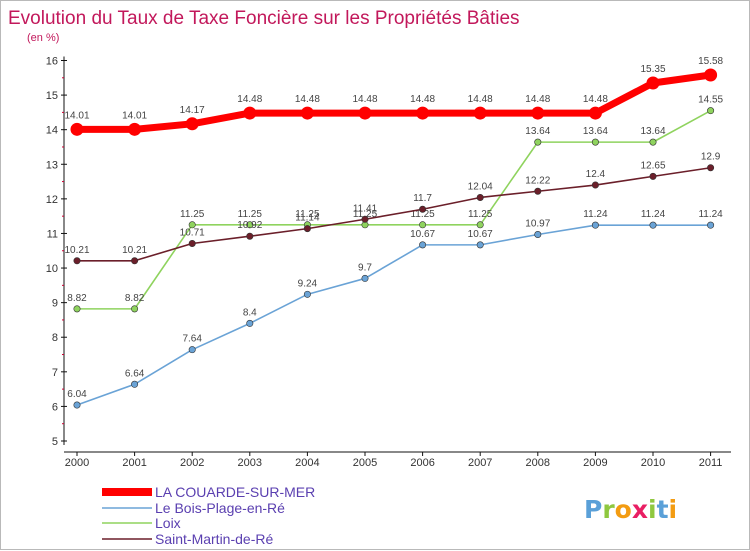 The width and height of the screenshot is (750, 551). What do you see at coordinates (480, 463) in the screenshot?
I see `x-tick-label: 2007` at bounding box center [480, 463].